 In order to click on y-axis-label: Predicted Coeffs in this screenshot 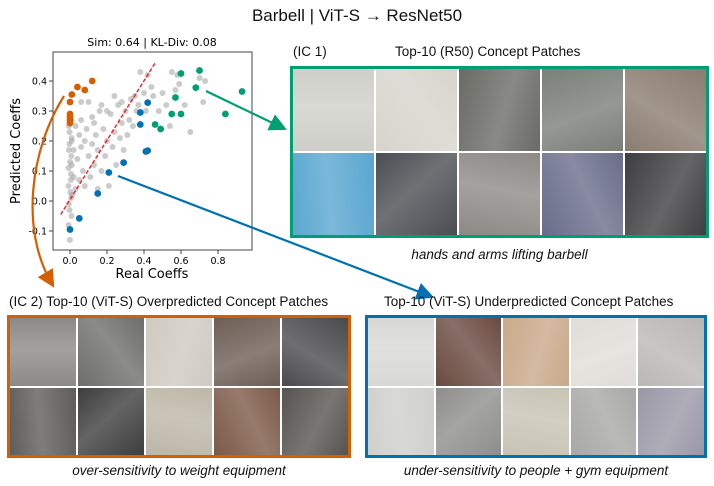, I will do `click(16, 151)`.